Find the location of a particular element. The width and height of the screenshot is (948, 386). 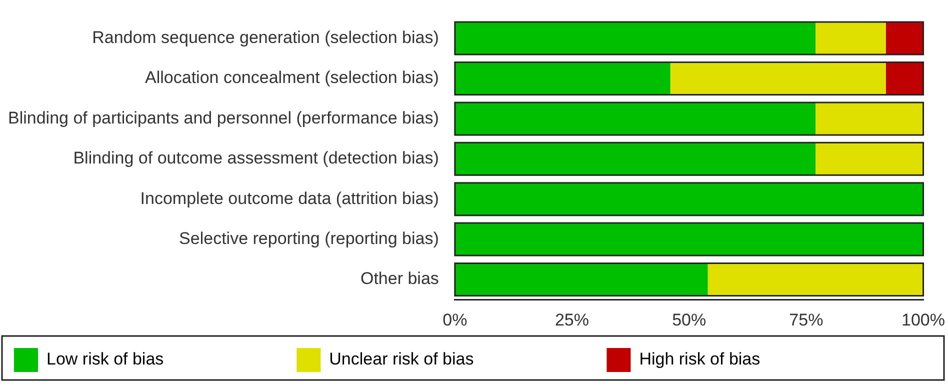

y-tick-label: Other bias is located at coordinates (399, 278).